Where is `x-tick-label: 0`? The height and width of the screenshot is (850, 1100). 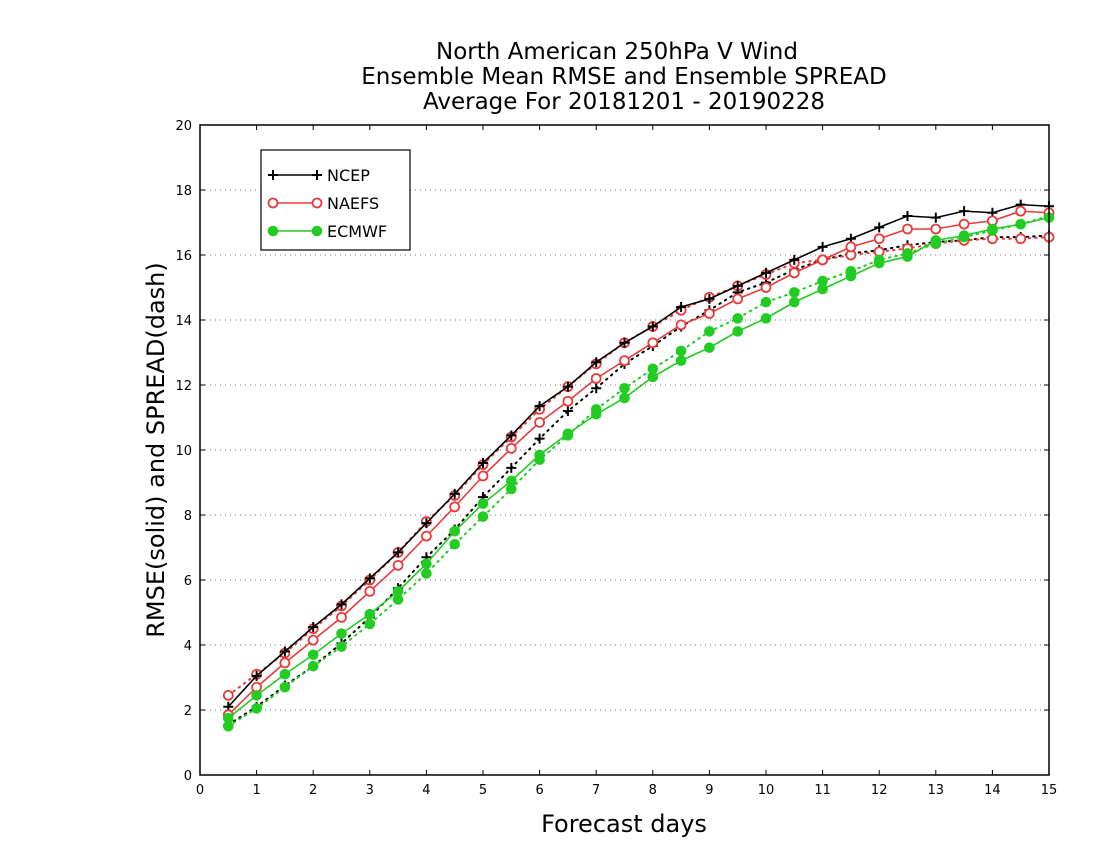
x-tick-label: 0 is located at coordinates (200, 790).